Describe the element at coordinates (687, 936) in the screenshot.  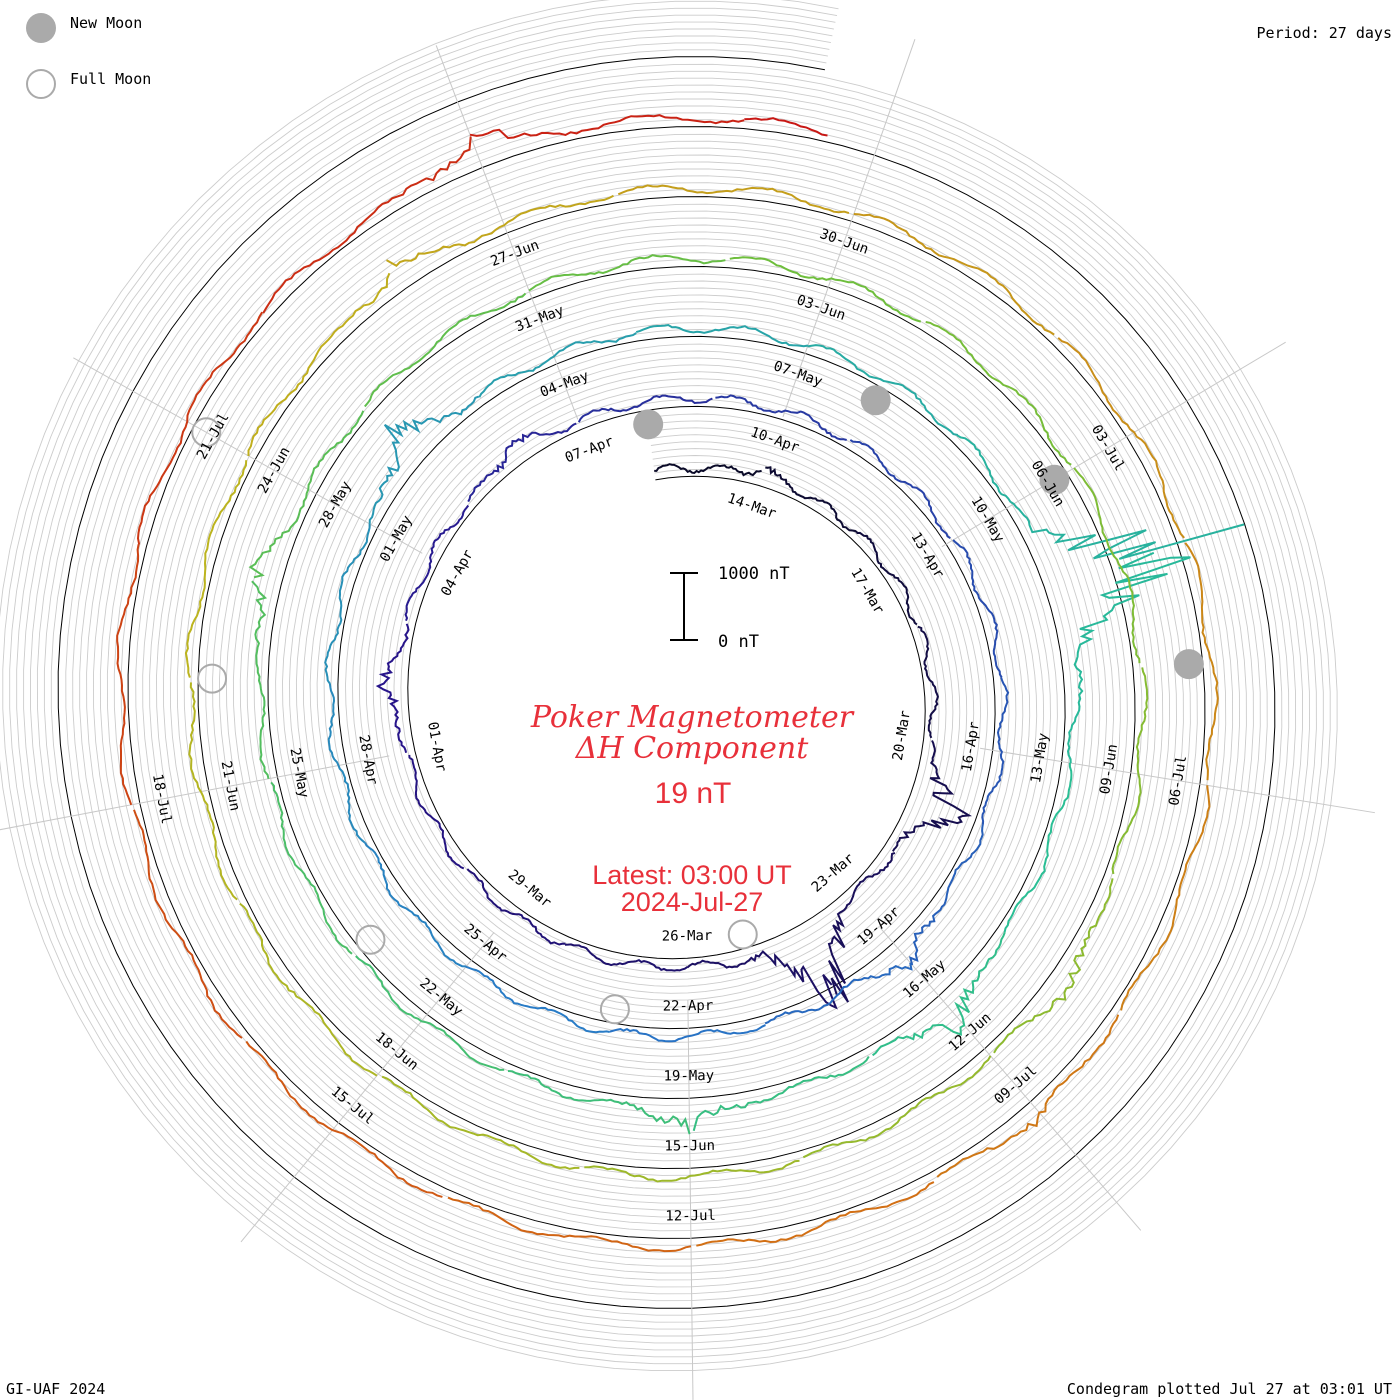
I see `date-label: 26-Mar` at that location.